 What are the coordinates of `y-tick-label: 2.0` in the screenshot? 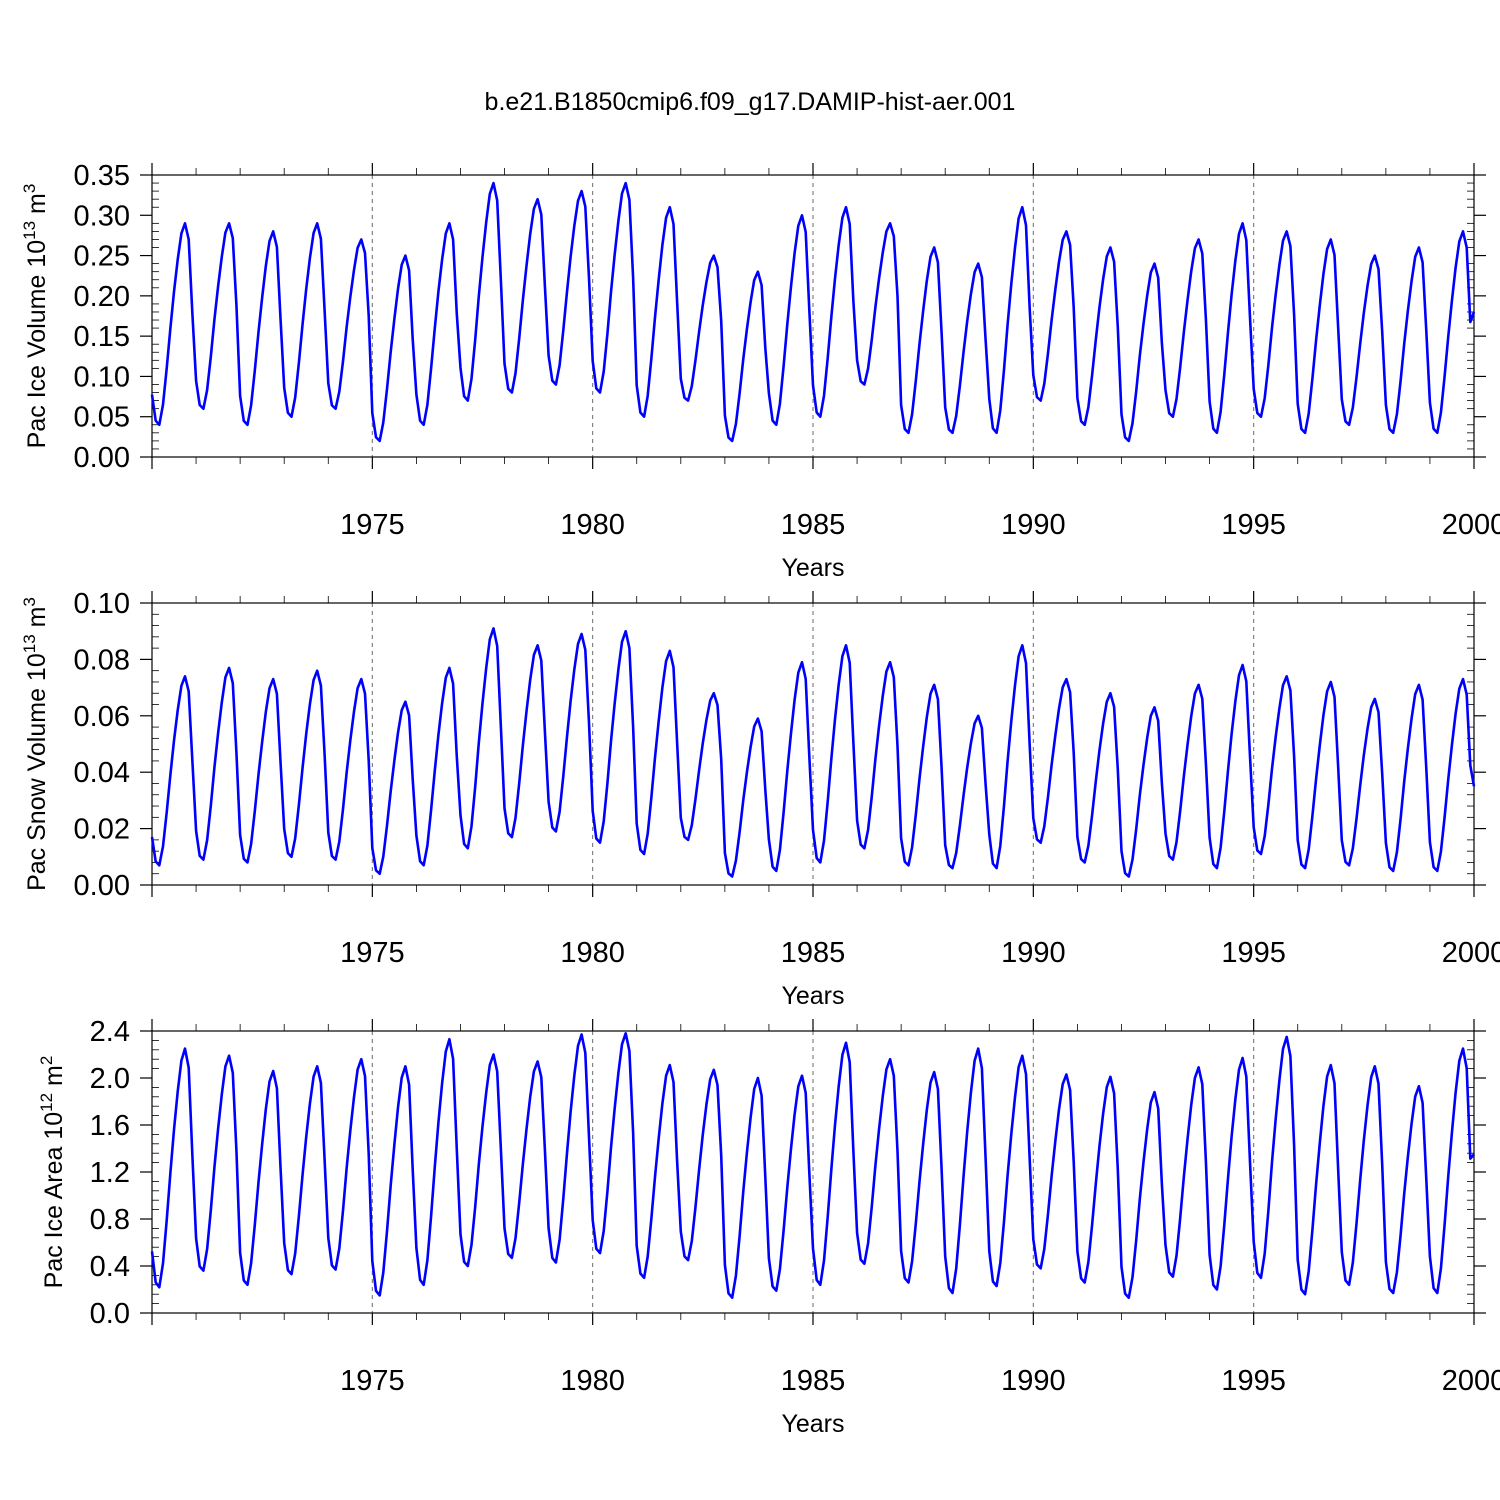 It's located at (110, 1079).